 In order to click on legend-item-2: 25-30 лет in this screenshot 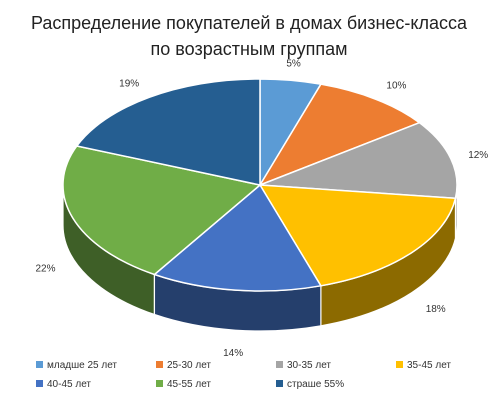, I will do `click(183, 366)`.